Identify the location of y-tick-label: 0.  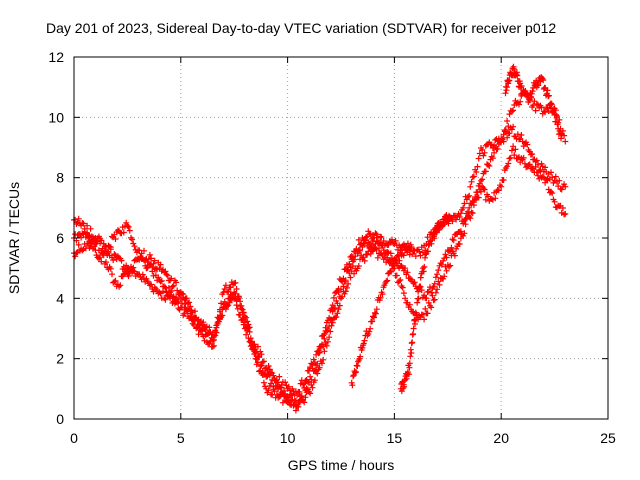
(60, 419).